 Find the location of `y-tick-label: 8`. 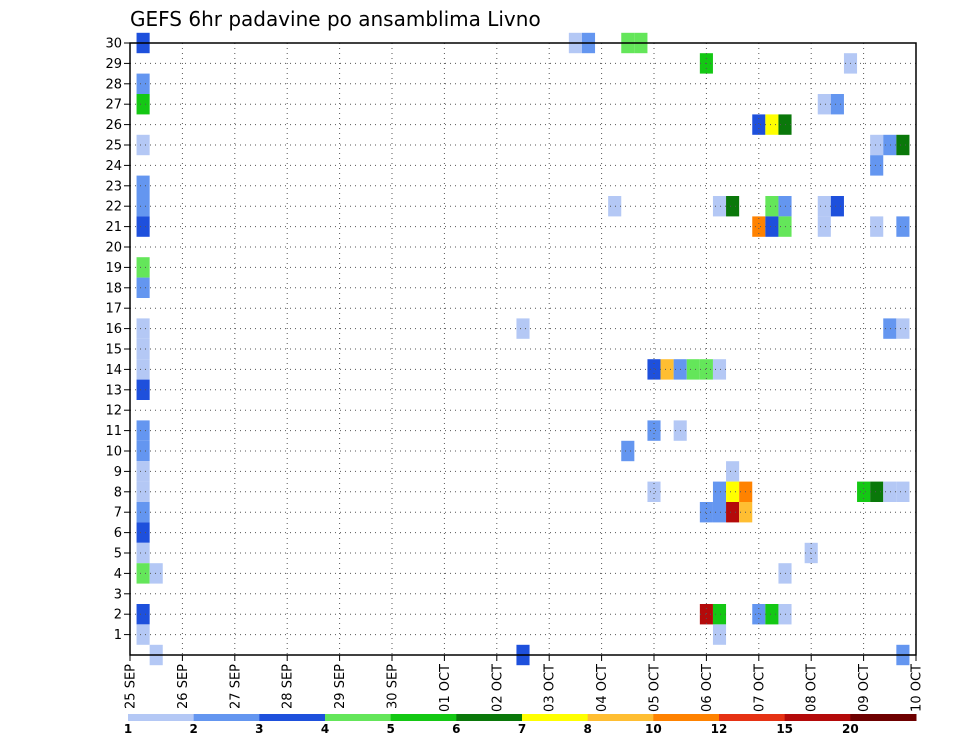

y-tick-label: 8 is located at coordinates (118, 492).